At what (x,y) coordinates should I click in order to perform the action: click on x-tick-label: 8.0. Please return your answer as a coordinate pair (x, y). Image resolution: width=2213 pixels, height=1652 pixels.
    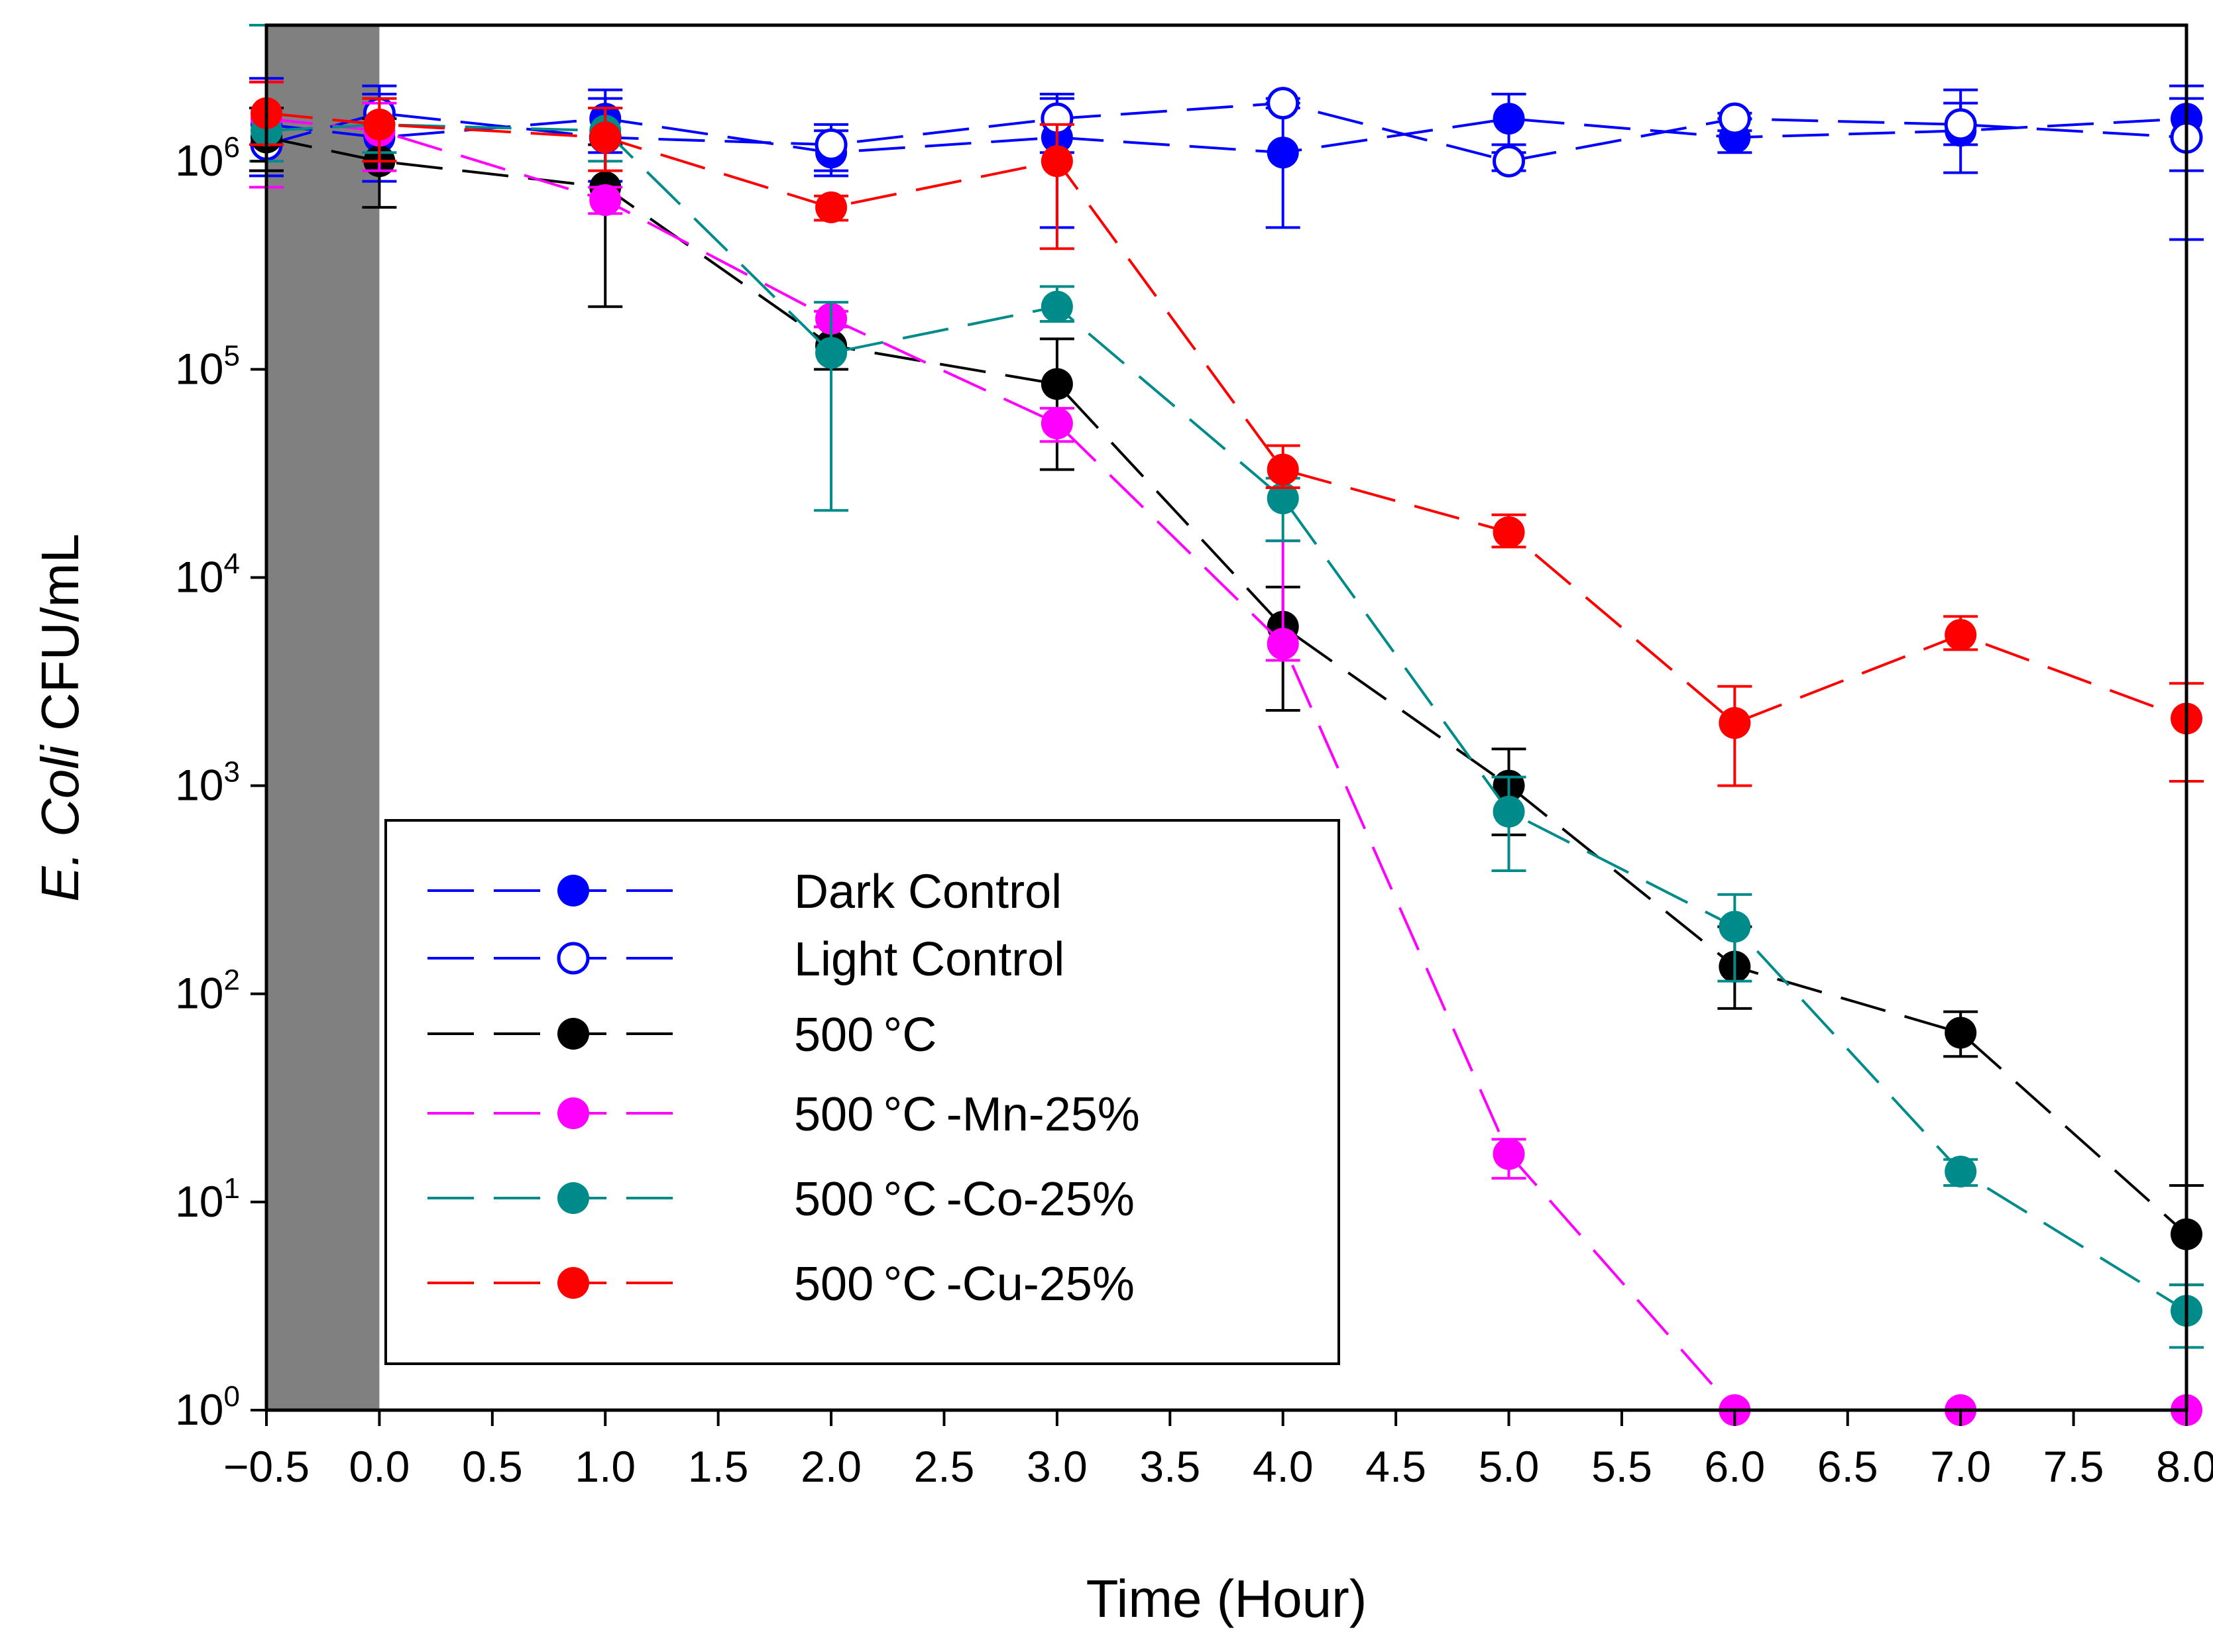
    Looking at the image, I should click on (2184, 1466).